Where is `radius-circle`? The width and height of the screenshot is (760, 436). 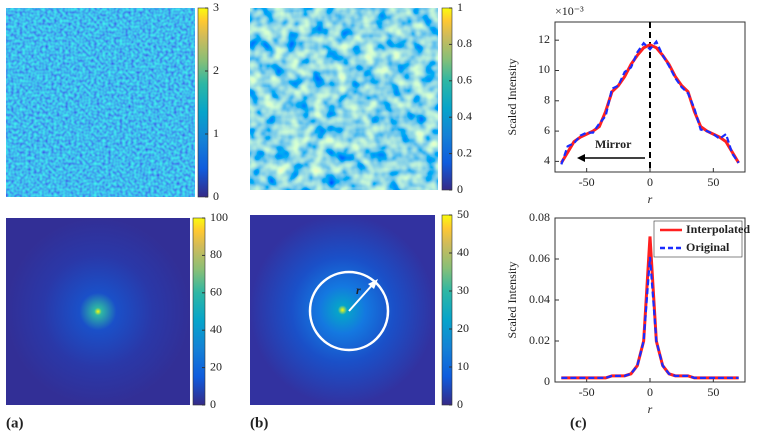
radius-circle is located at coordinates (349, 311).